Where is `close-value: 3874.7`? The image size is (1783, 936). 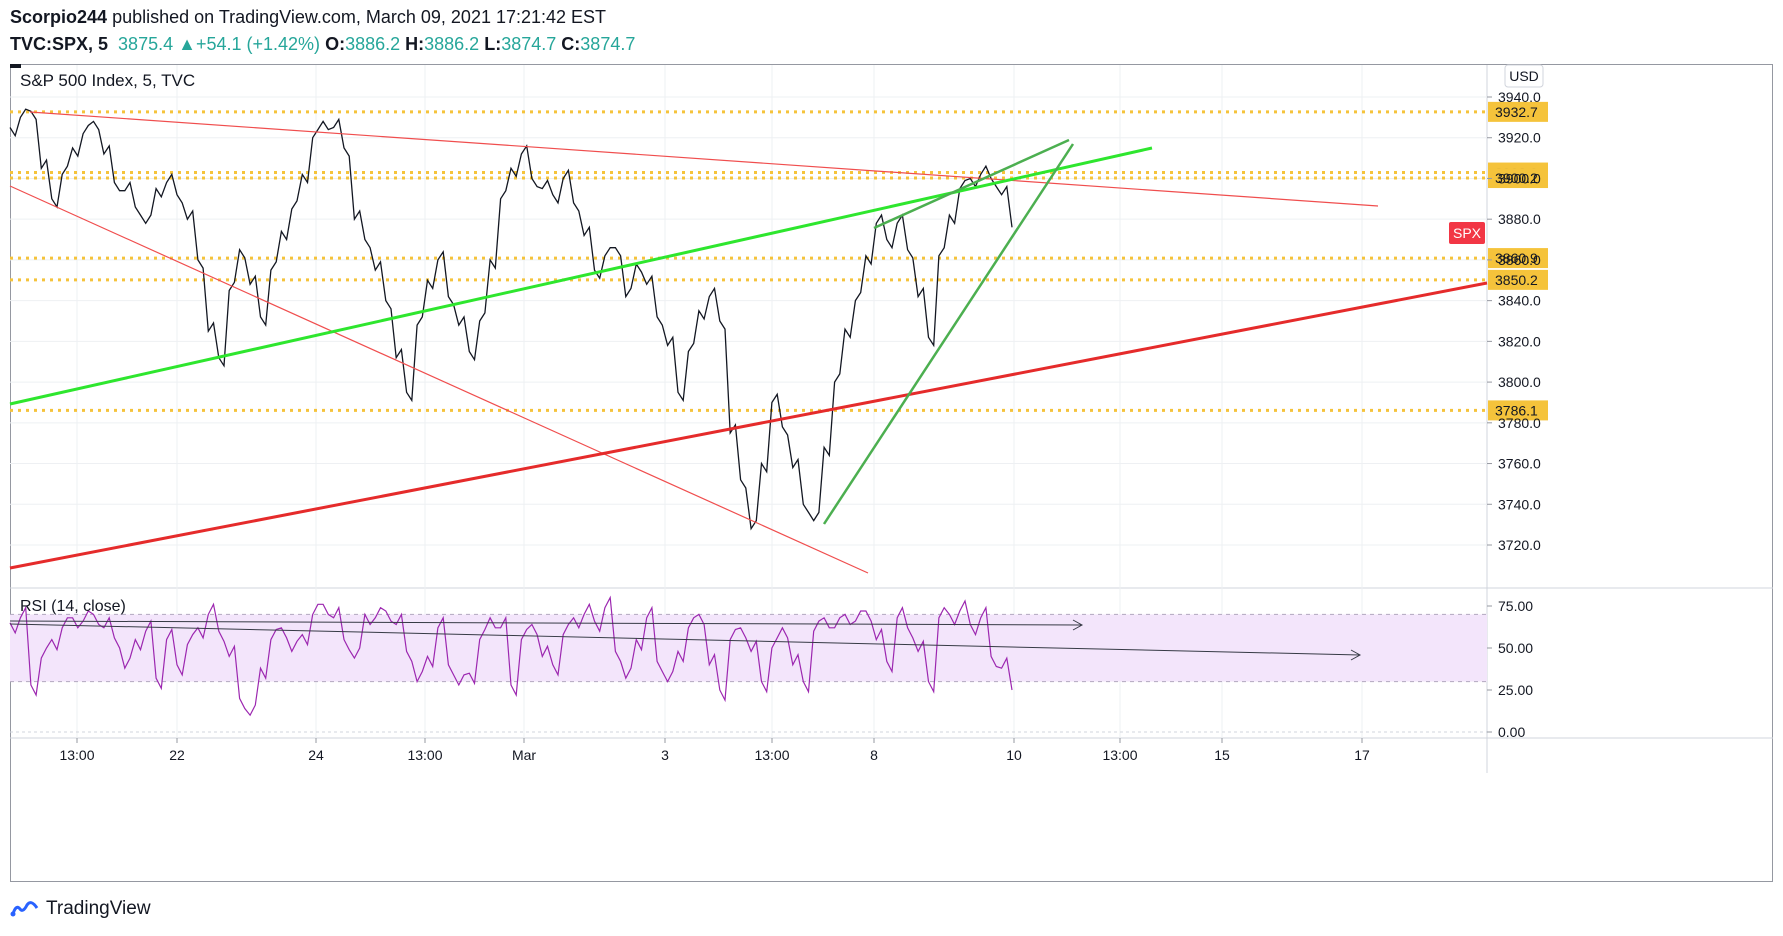 close-value: 3874.7 is located at coordinates (608, 44).